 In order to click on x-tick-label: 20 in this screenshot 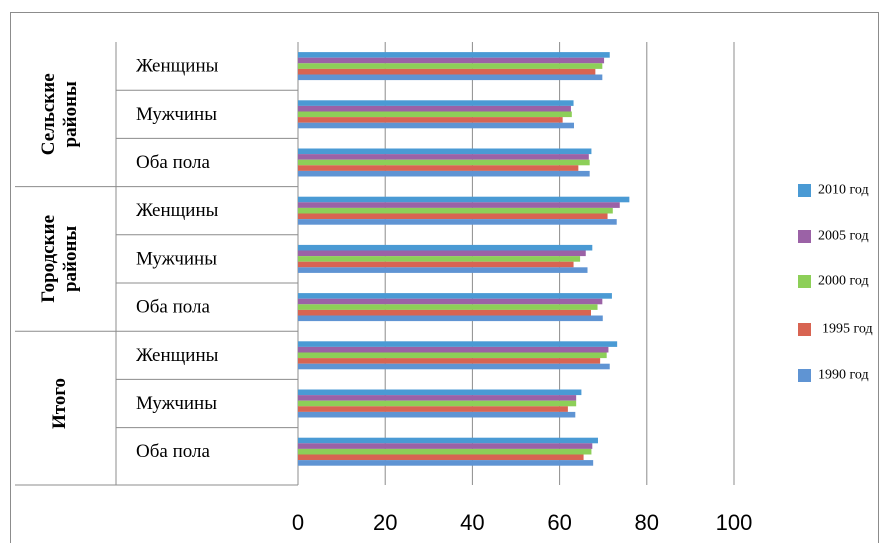, I will do `click(385, 522)`.